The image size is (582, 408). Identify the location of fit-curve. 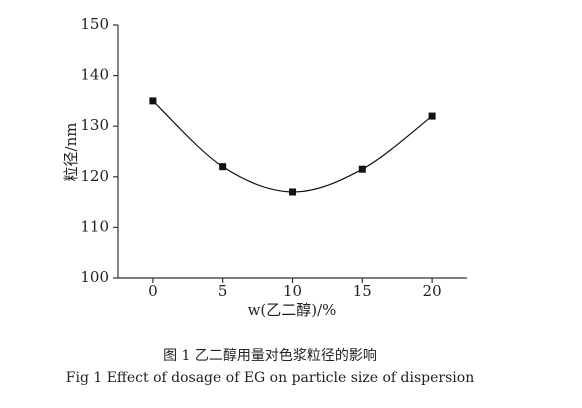
(292, 146).